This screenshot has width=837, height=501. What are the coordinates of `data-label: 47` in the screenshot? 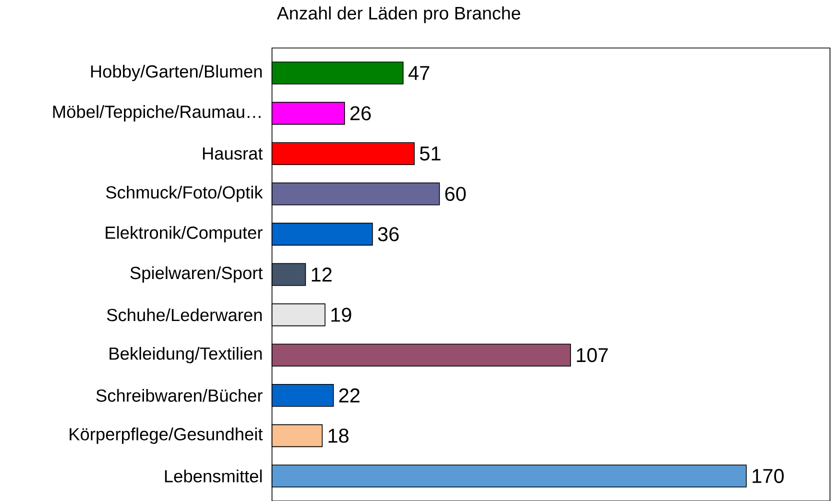 It's located at (419, 73).